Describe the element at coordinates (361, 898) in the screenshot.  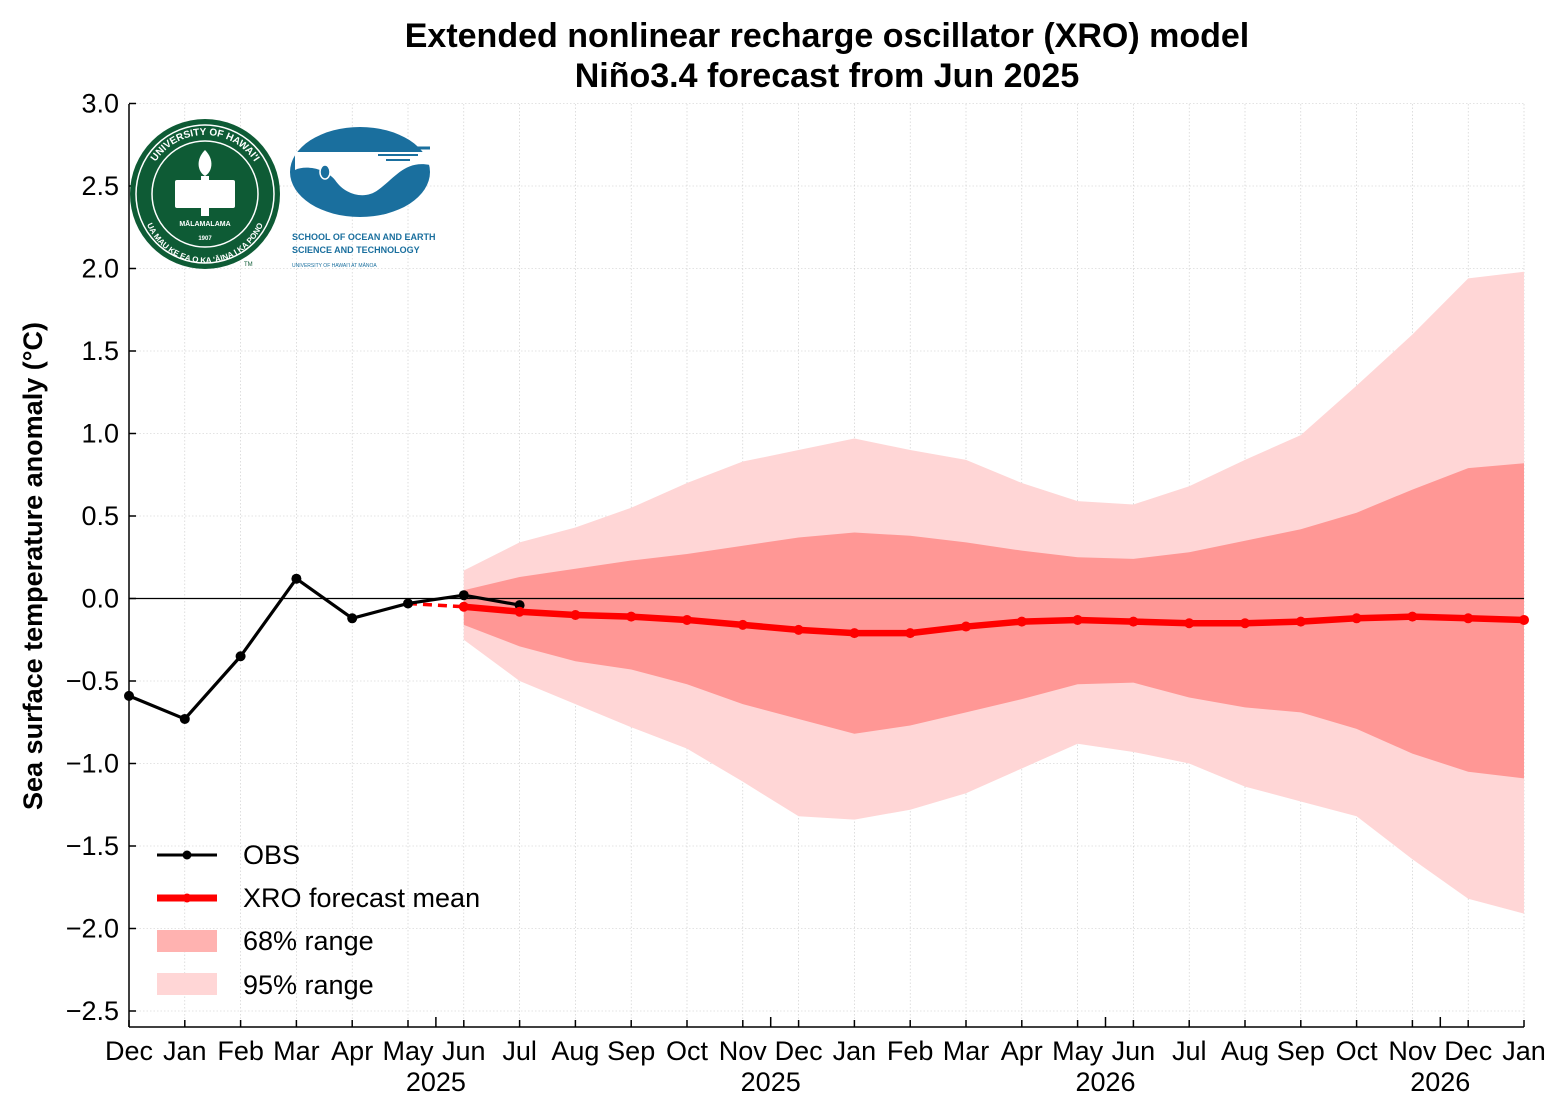
I see `legend-forecast-label: XRO forecast mean` at that location.